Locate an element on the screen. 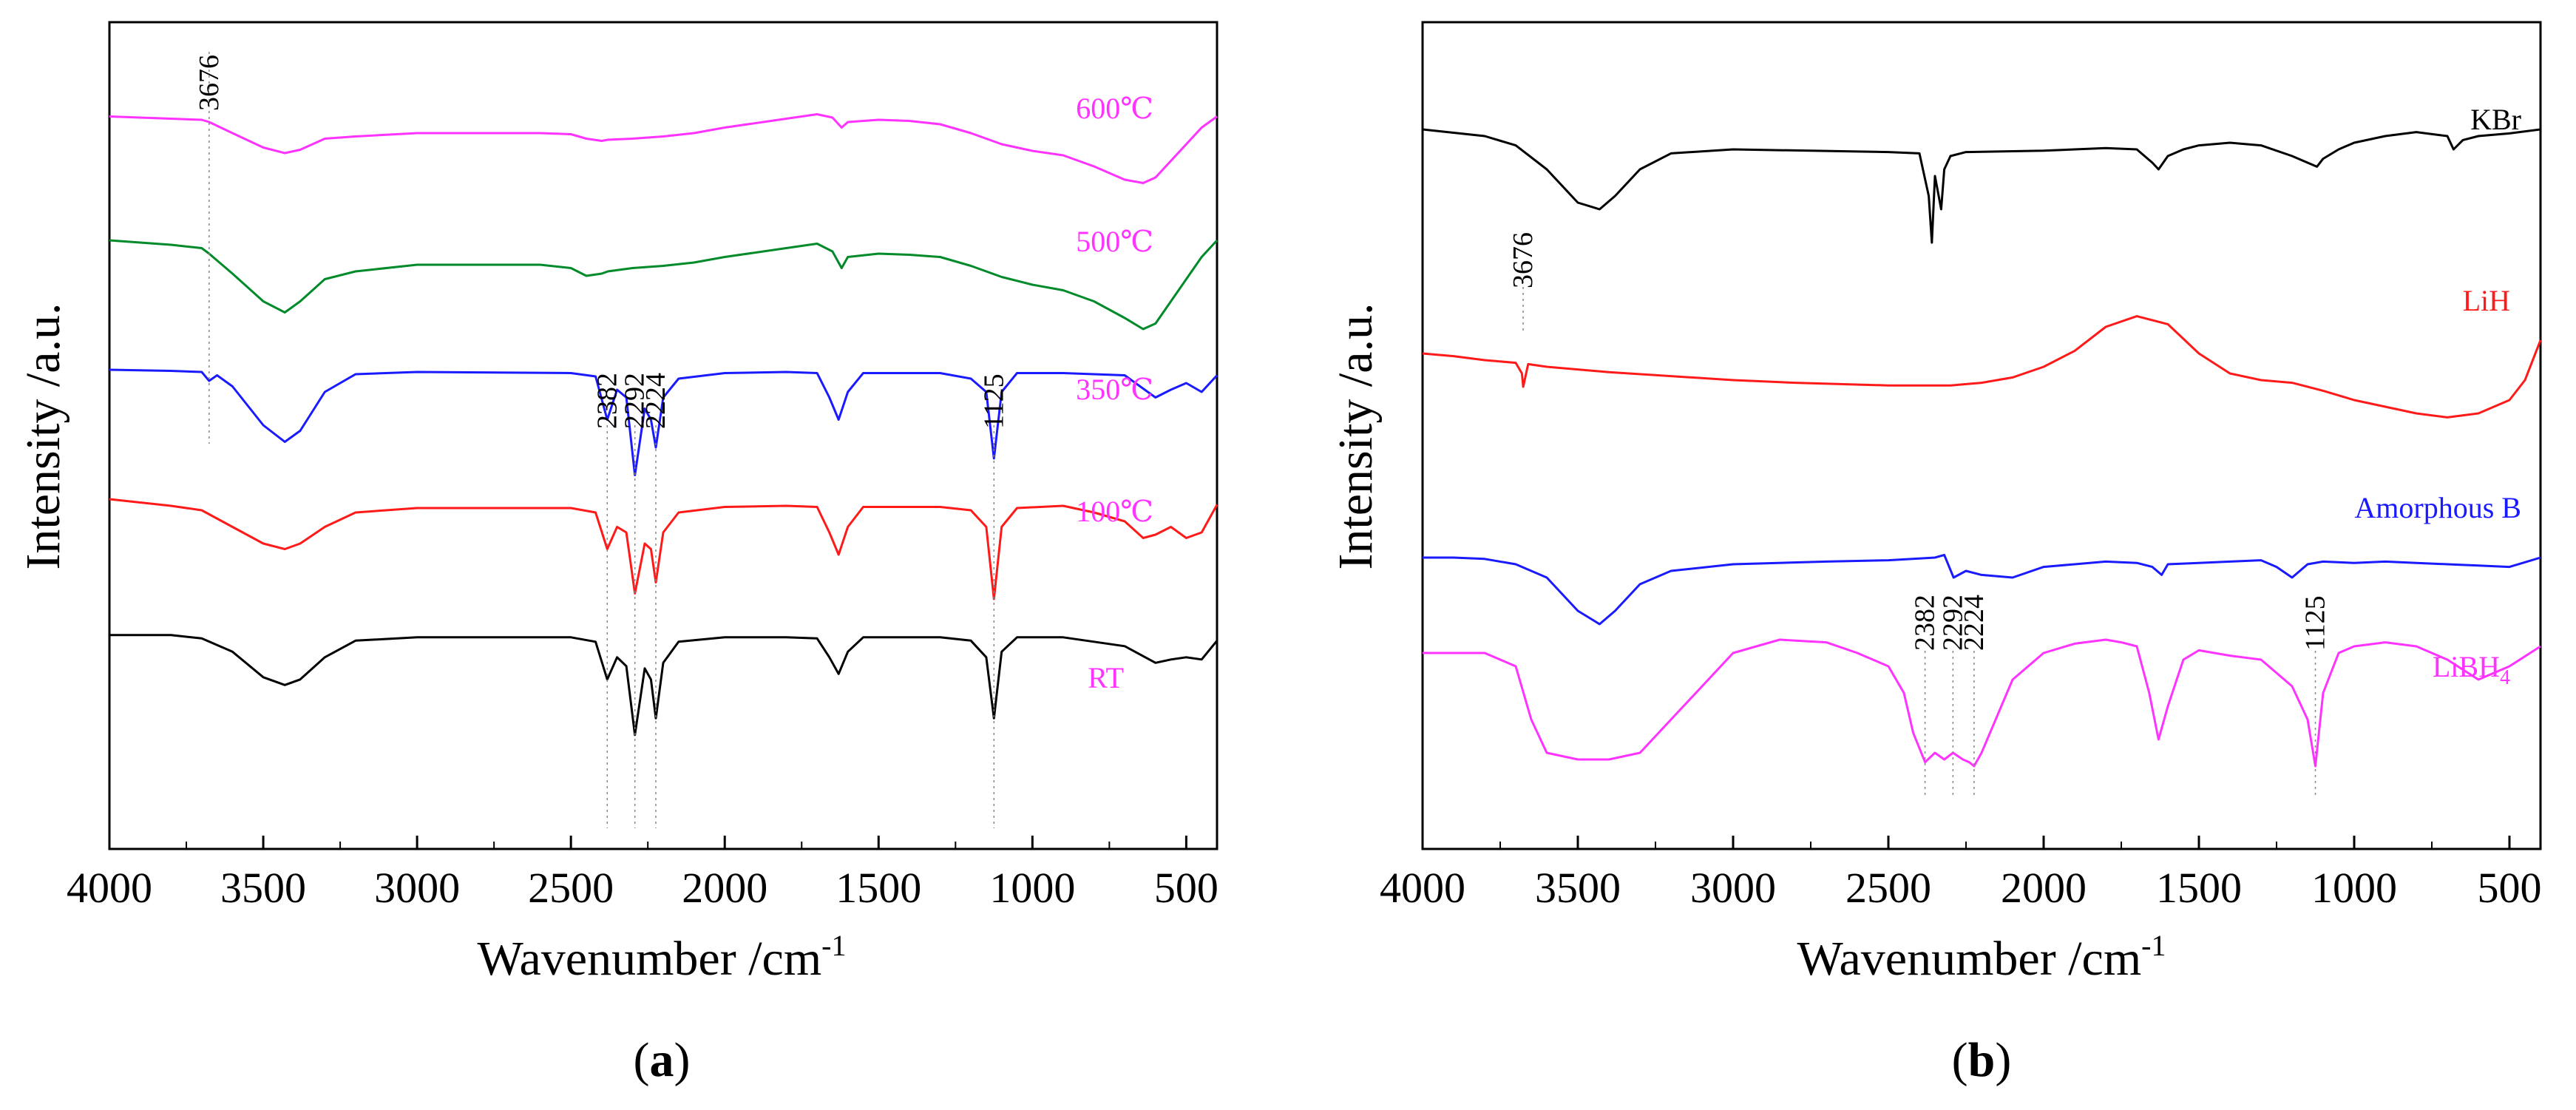 This screenshot has height=1110, width=2576. series-line-libh4 is located at coordinates (1982, 703).